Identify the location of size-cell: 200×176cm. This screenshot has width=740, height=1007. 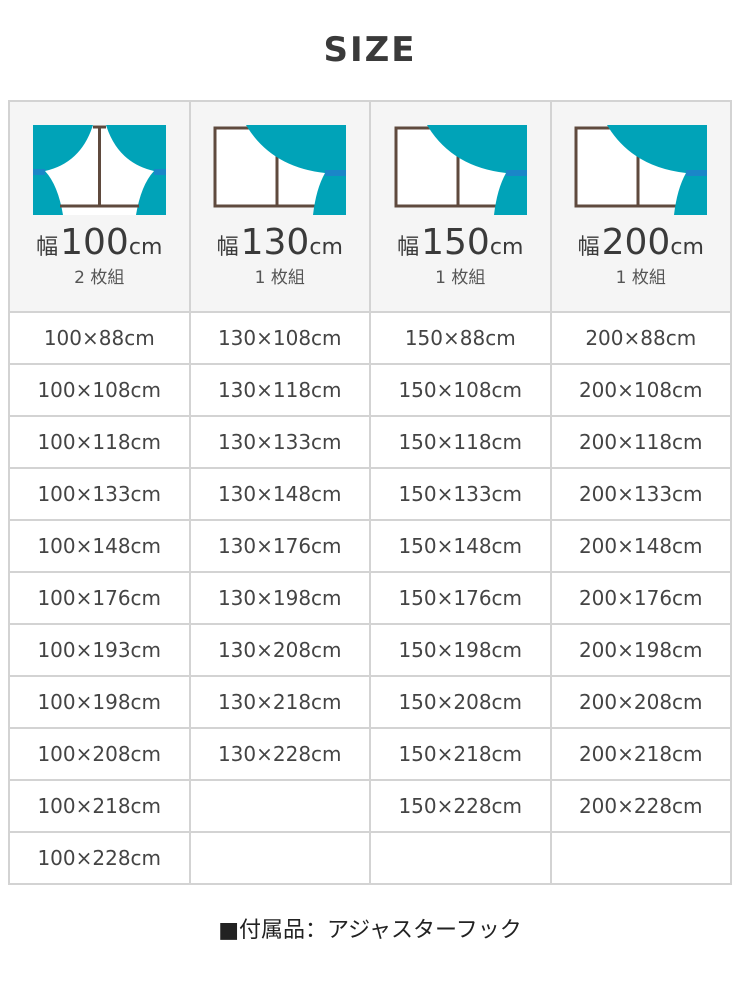
(641, 599).